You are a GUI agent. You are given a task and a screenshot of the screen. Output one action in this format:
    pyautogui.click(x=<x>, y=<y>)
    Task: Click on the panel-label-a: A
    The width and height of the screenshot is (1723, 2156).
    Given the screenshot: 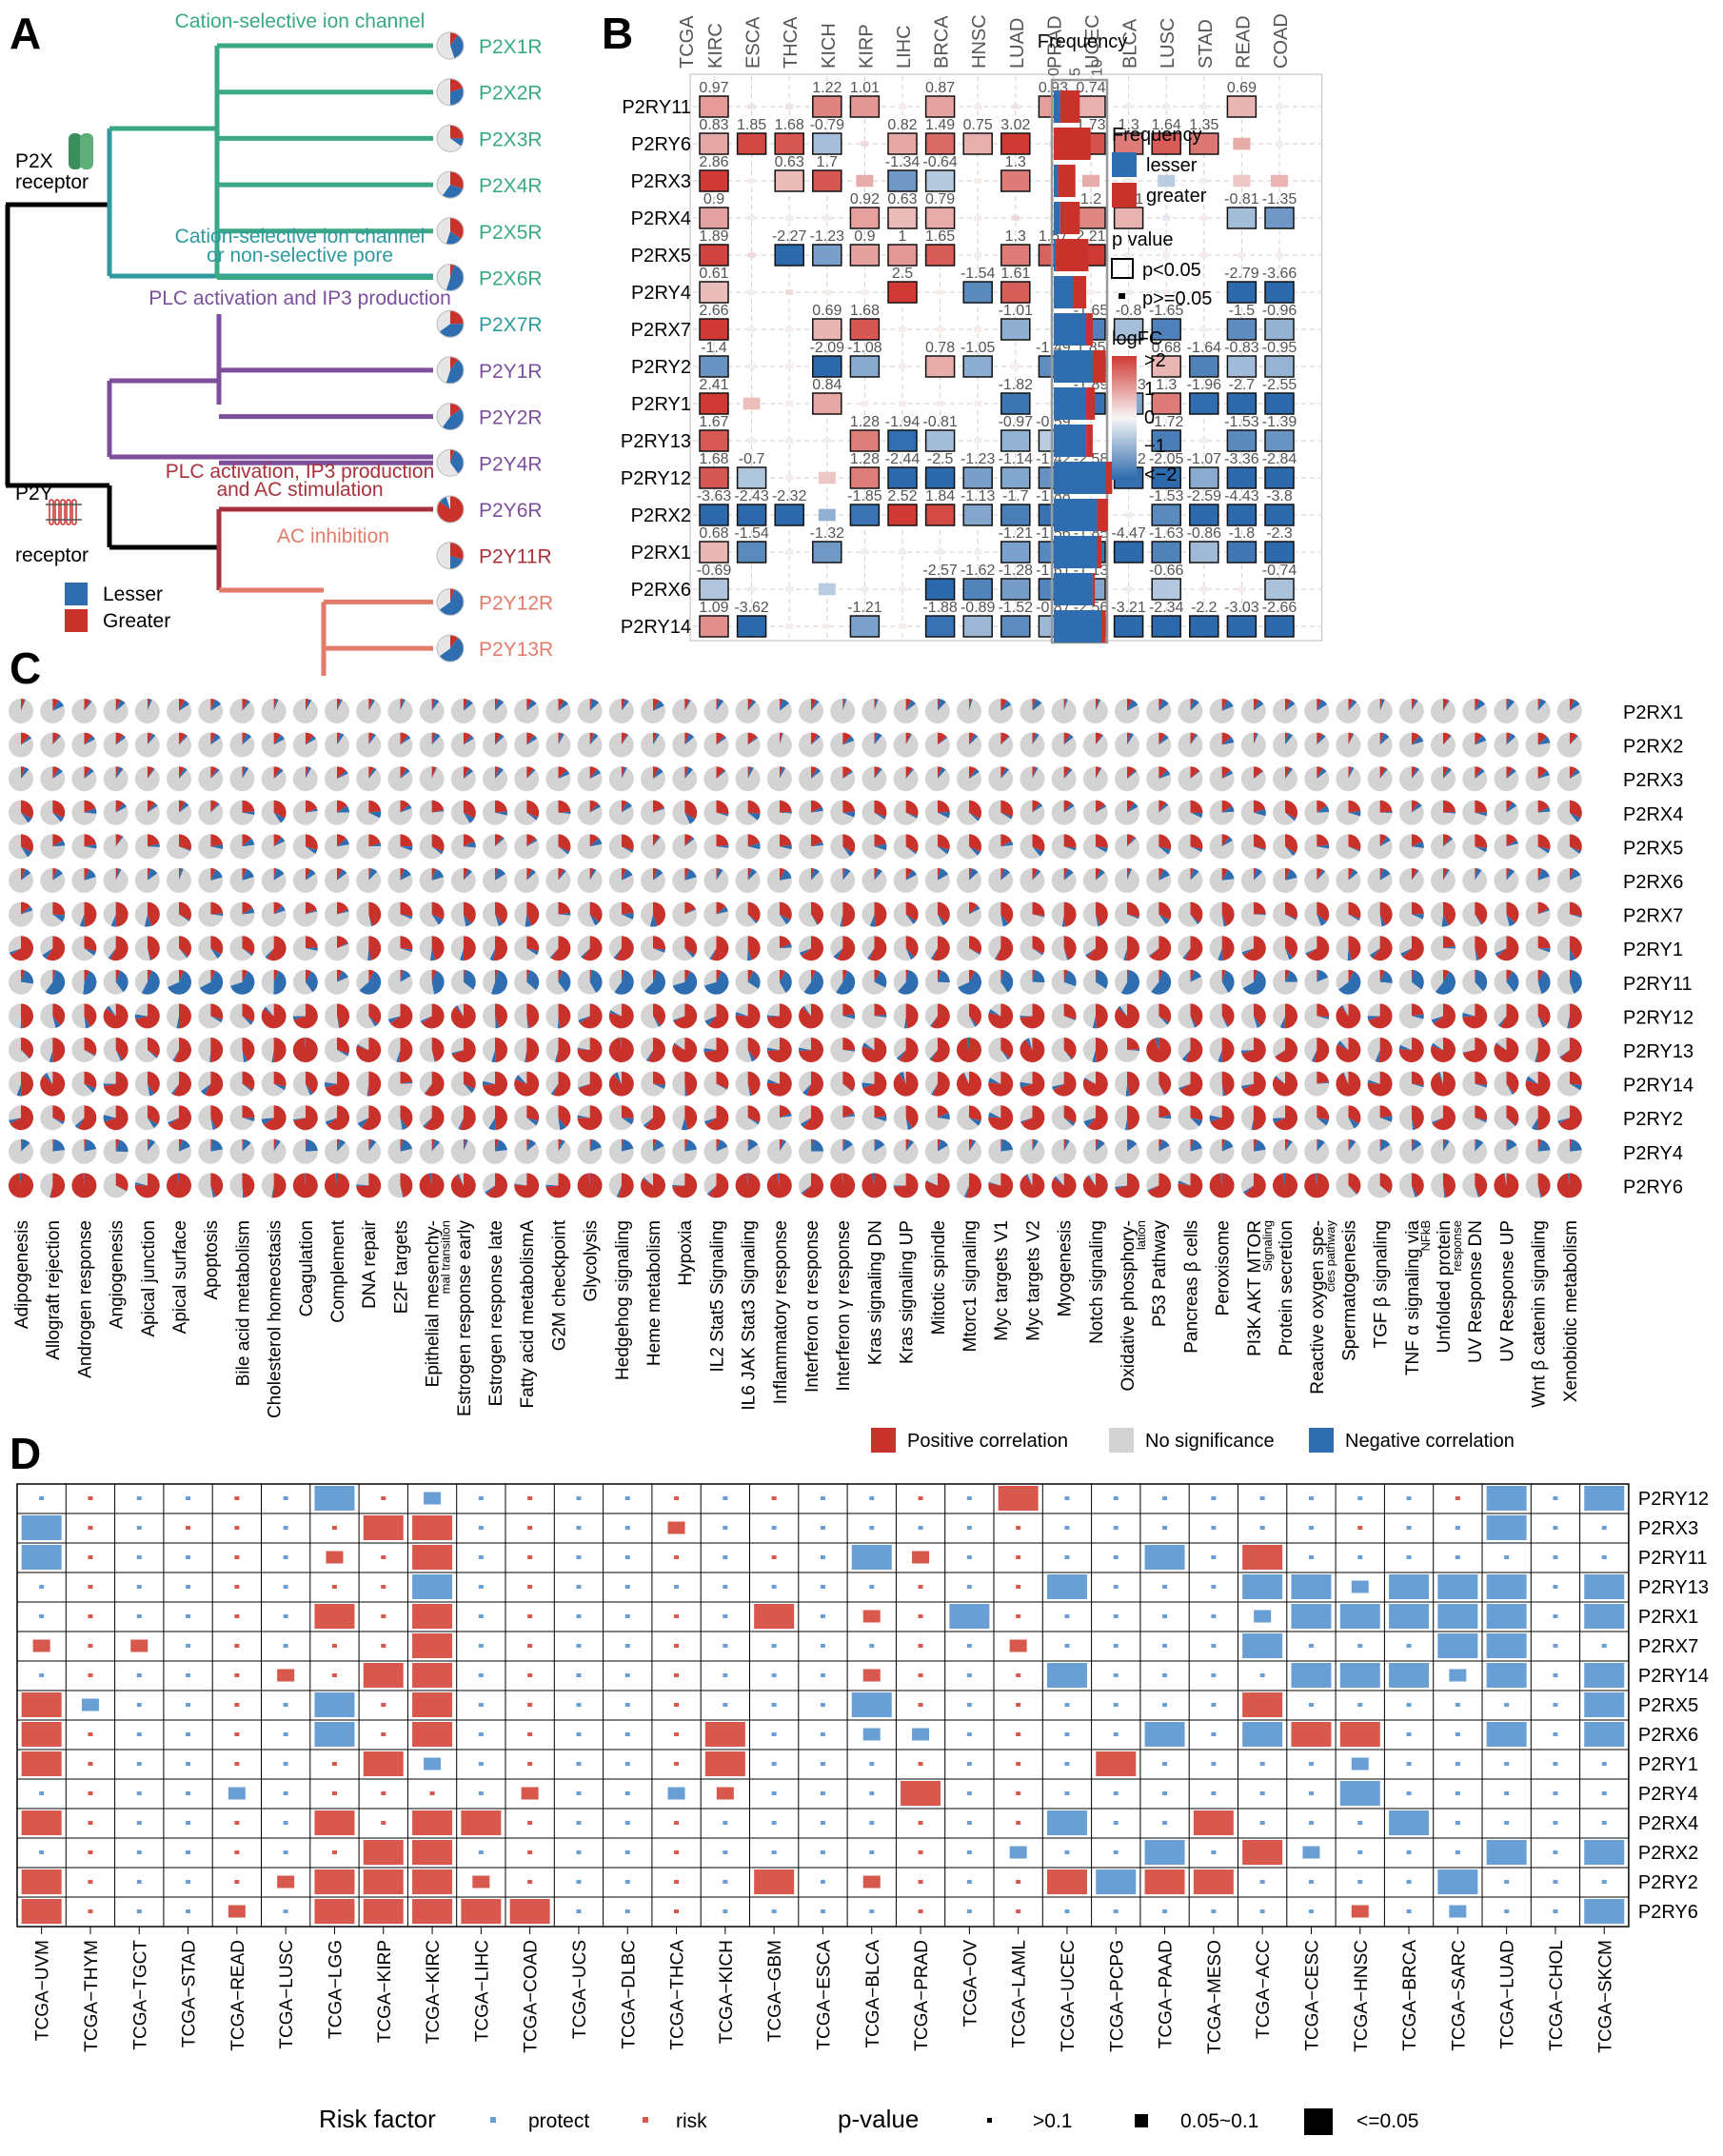 What is the action you would take?
    pyautogui.click(x=26, y=33)
    